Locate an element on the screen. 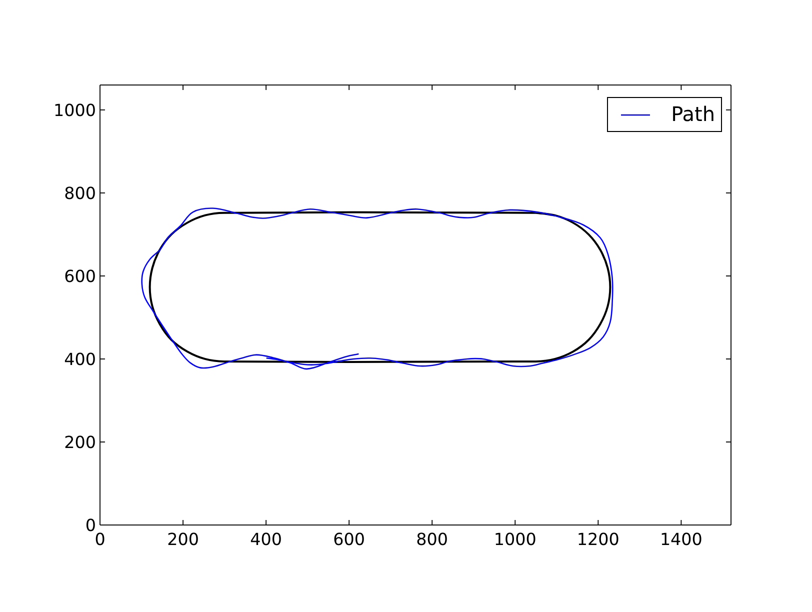 Image resolution: width=812 pixels, height=612 pixels. x-tick-label: 1400 is located at coordinates (681, 538).